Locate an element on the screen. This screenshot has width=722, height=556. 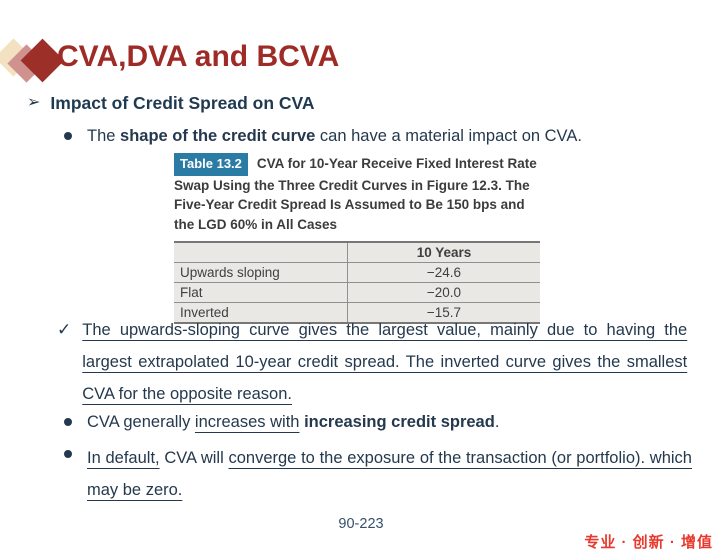
bullet-default-u1: In default, is located at coordinates (123, 458).